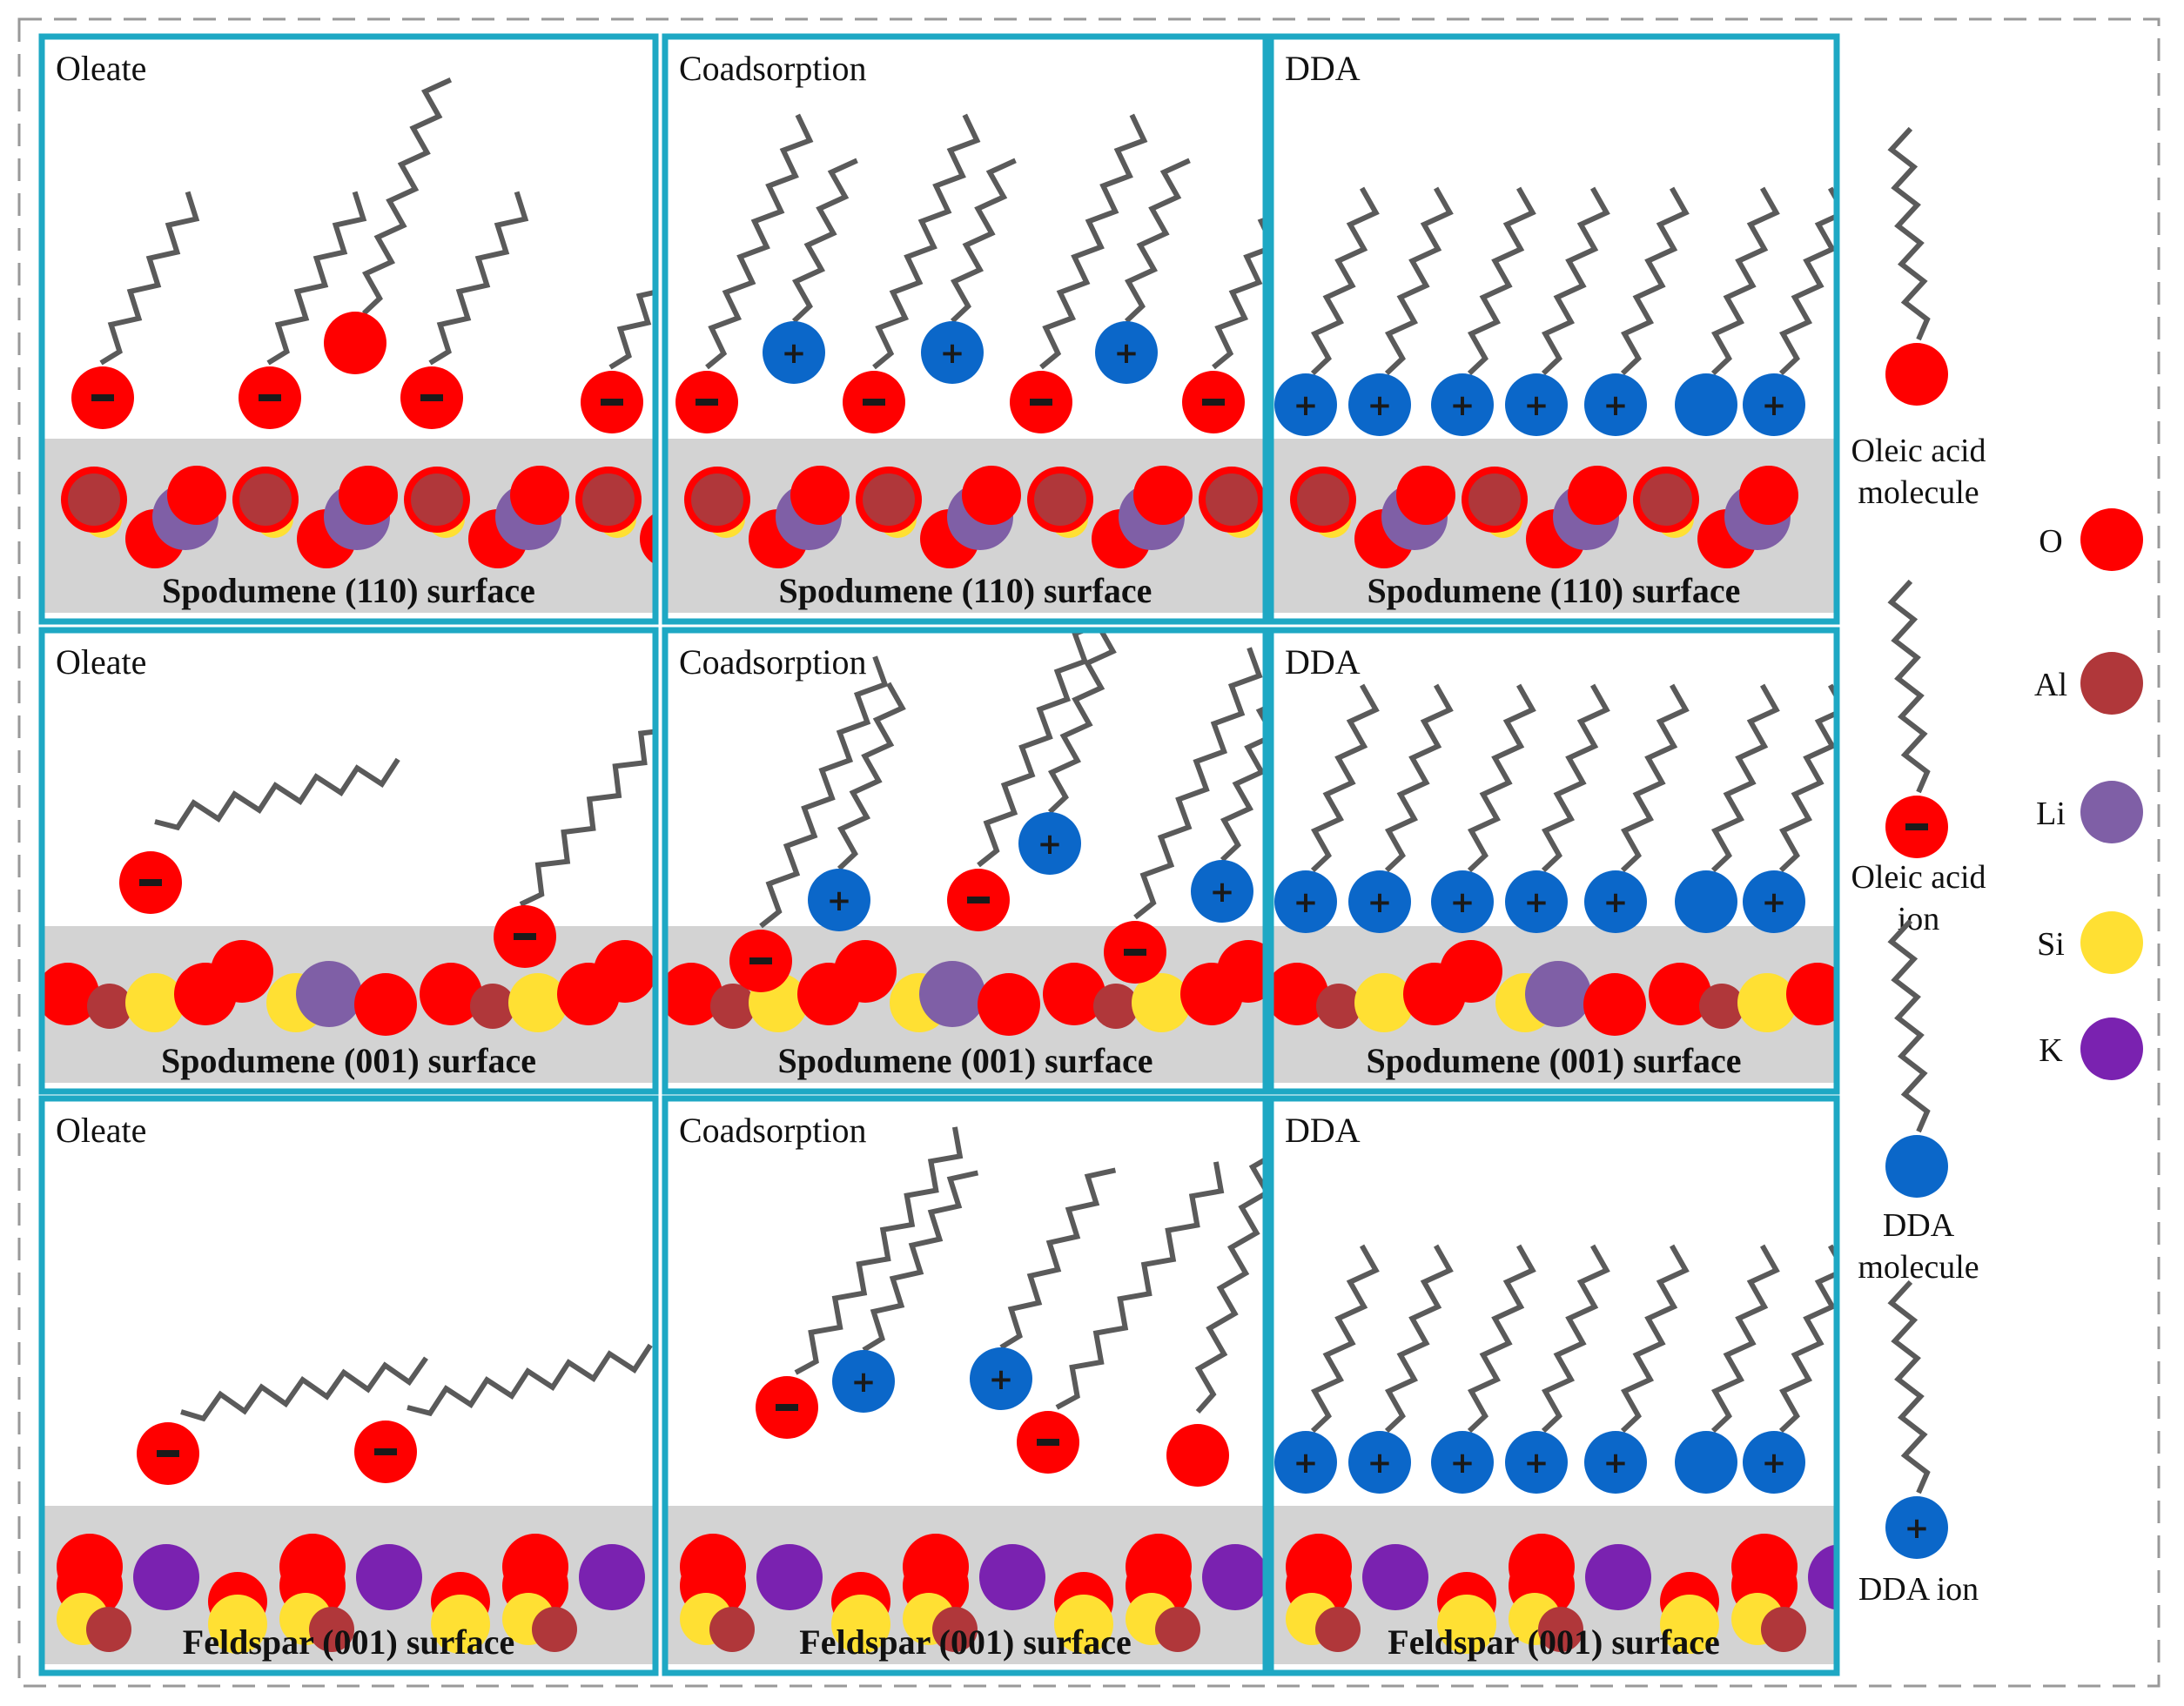 The width and height of the screenshot is (2184, 1706). I want to click on surface-label: Feldspar (001) surface, so click(1553, 1642).